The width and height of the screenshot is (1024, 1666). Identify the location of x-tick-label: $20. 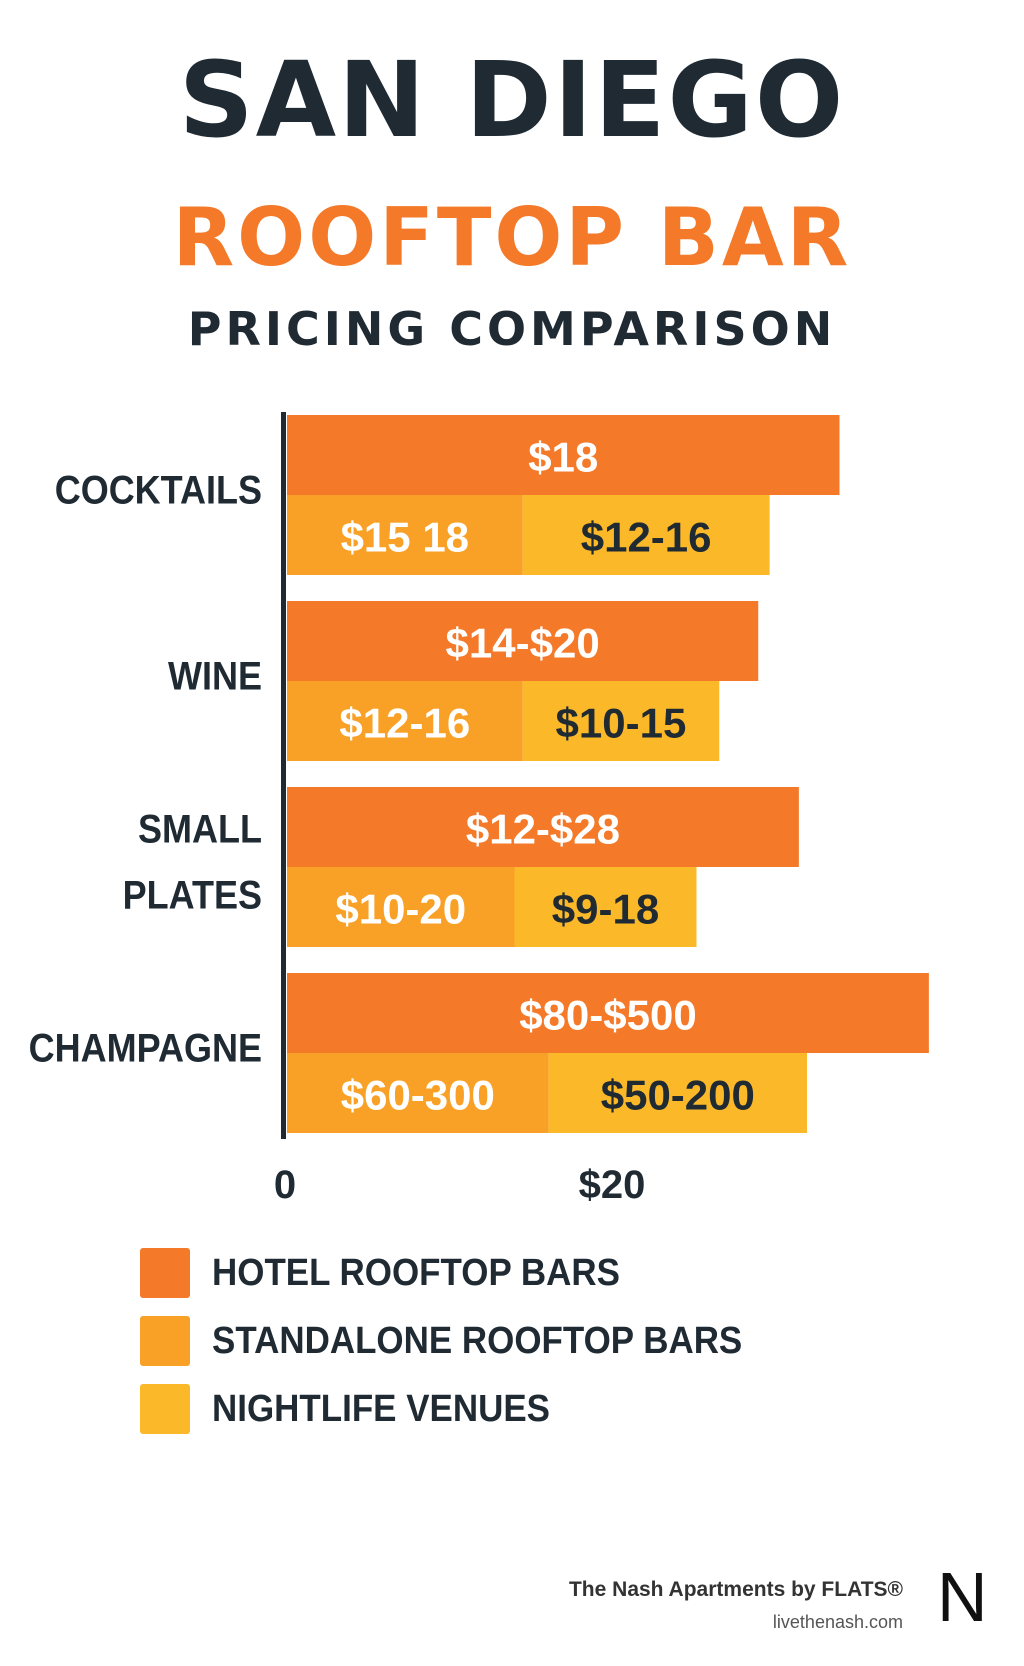
(612, 1185).